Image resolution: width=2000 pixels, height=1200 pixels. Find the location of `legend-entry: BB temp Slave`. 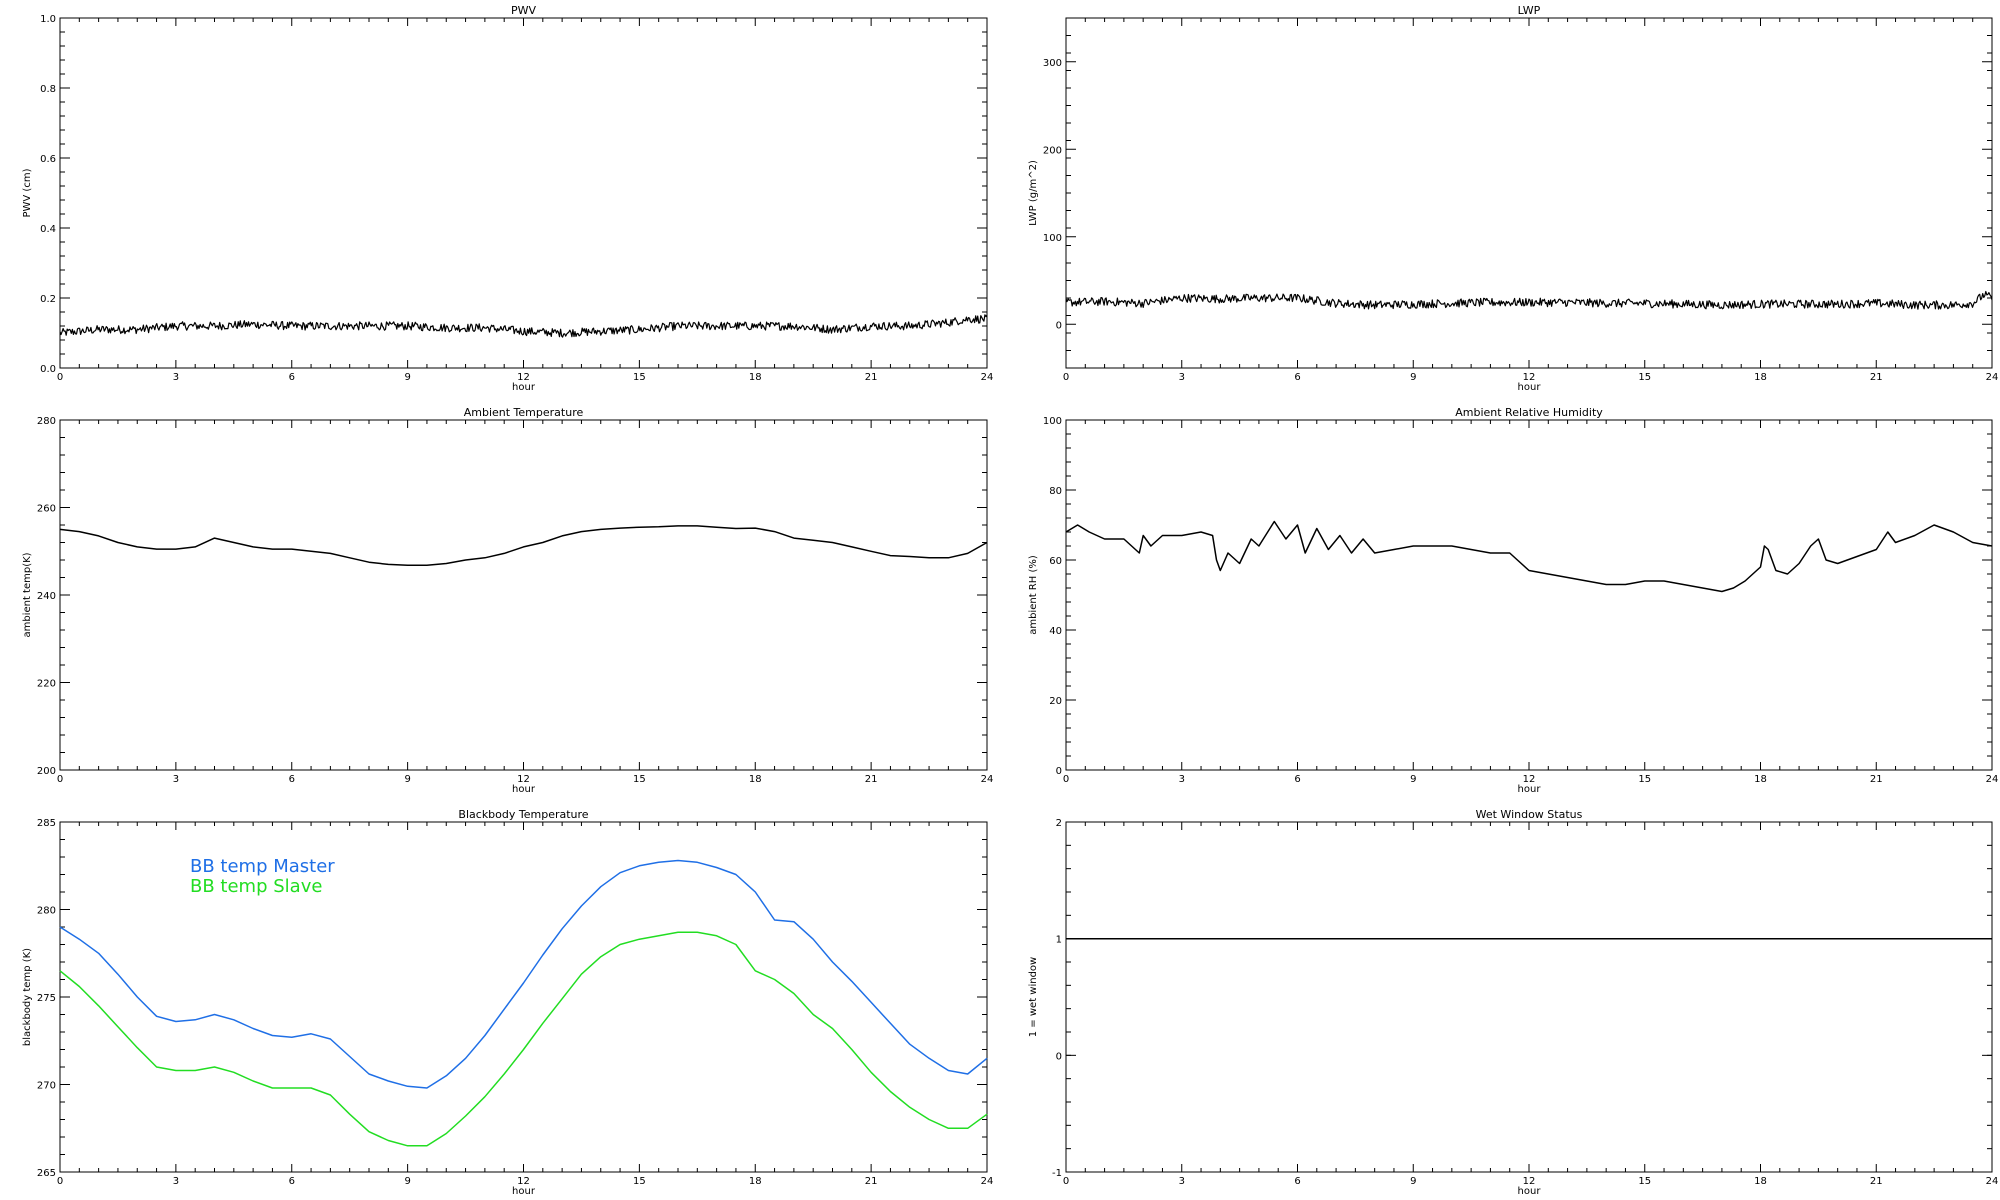

legend-entry: BB temp Slave is located at coordinates (256, 886).